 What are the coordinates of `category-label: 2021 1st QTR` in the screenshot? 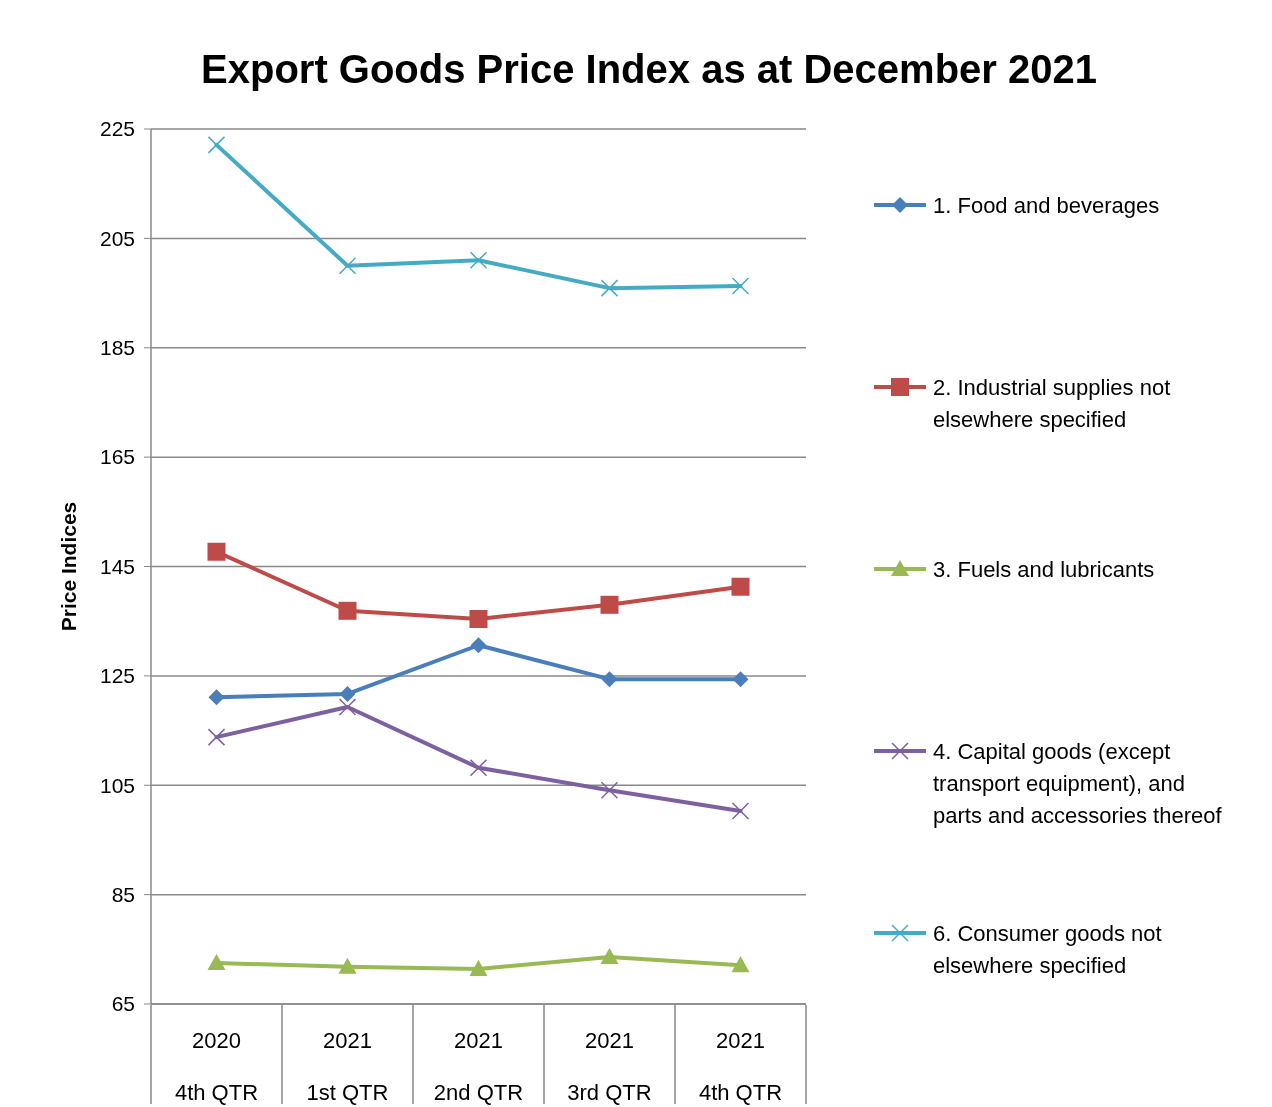 It's located at (347, 1066).